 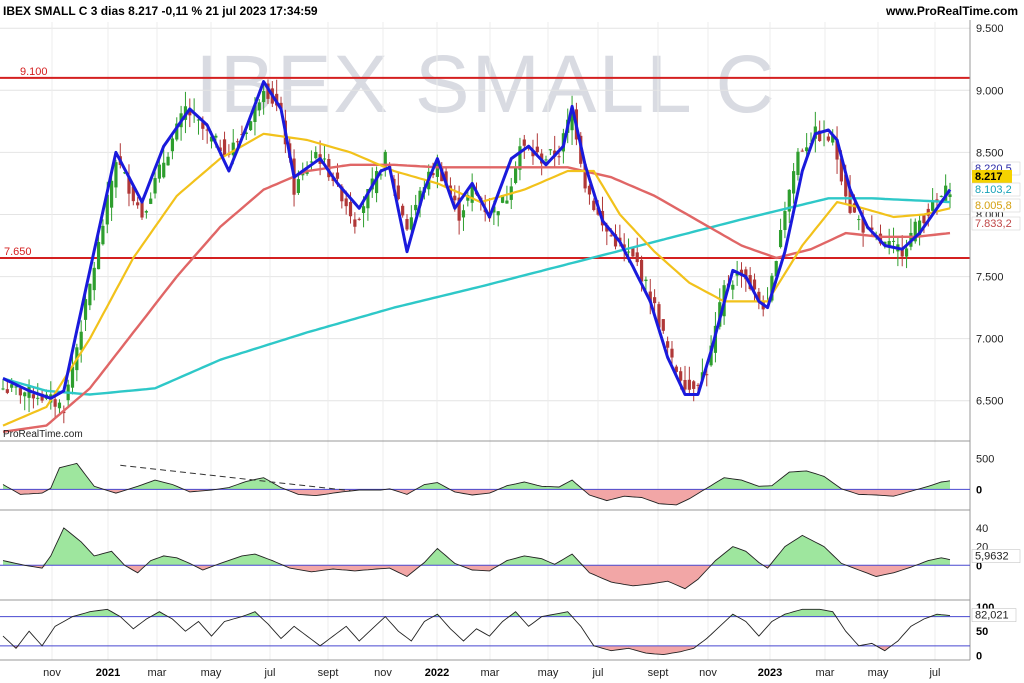 What do you see at coordinates (951, 11) in the screenshot?
I see `site-label: www.ProRealTime.com` at bounding box center [951, 11].